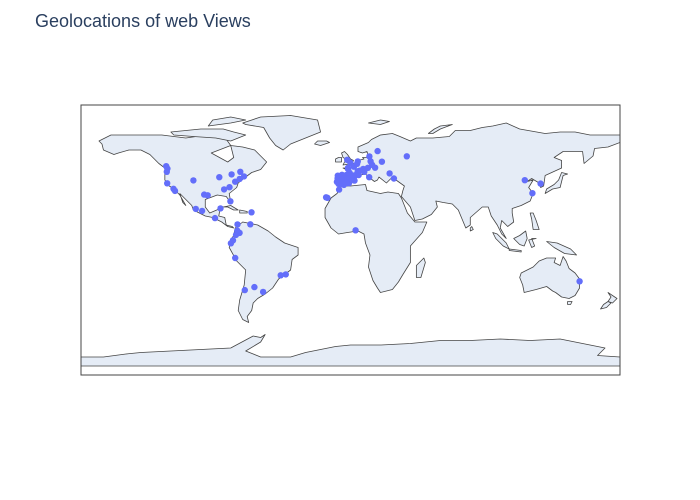 Image resolution: width=700 pixels, height=500 pixels. Describe the element at coordinates (263, 272) in the screenshot. I see `south-america-landmass` at that location.